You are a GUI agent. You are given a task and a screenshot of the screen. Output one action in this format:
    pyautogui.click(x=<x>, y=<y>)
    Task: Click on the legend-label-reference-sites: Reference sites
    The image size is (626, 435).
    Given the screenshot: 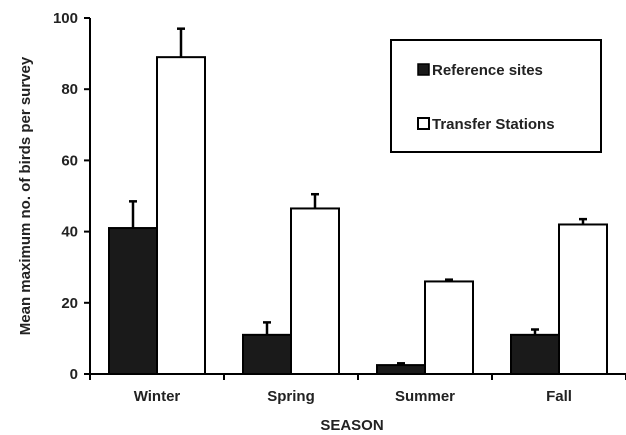 What is the action you would take?
    pyautogui.click(x=487, y=70)
    